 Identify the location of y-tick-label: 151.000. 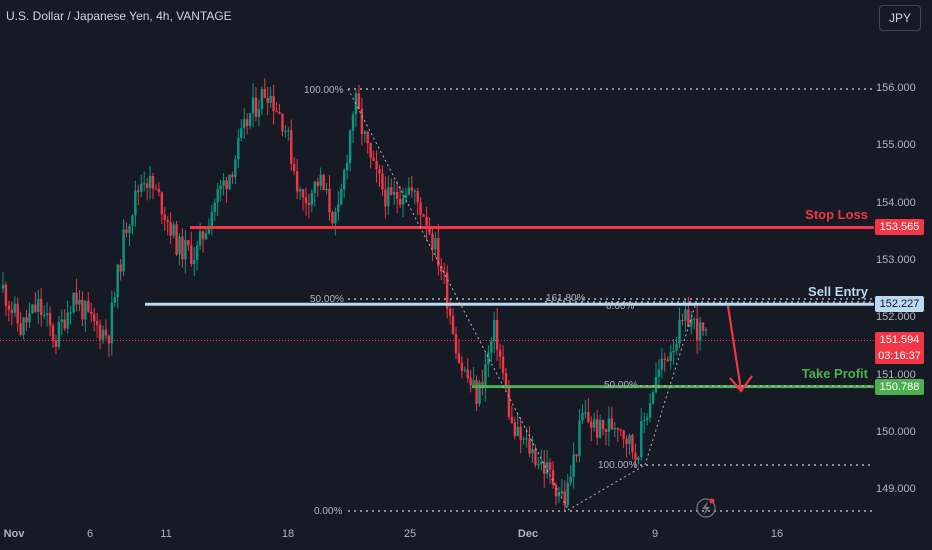
(896, 374).